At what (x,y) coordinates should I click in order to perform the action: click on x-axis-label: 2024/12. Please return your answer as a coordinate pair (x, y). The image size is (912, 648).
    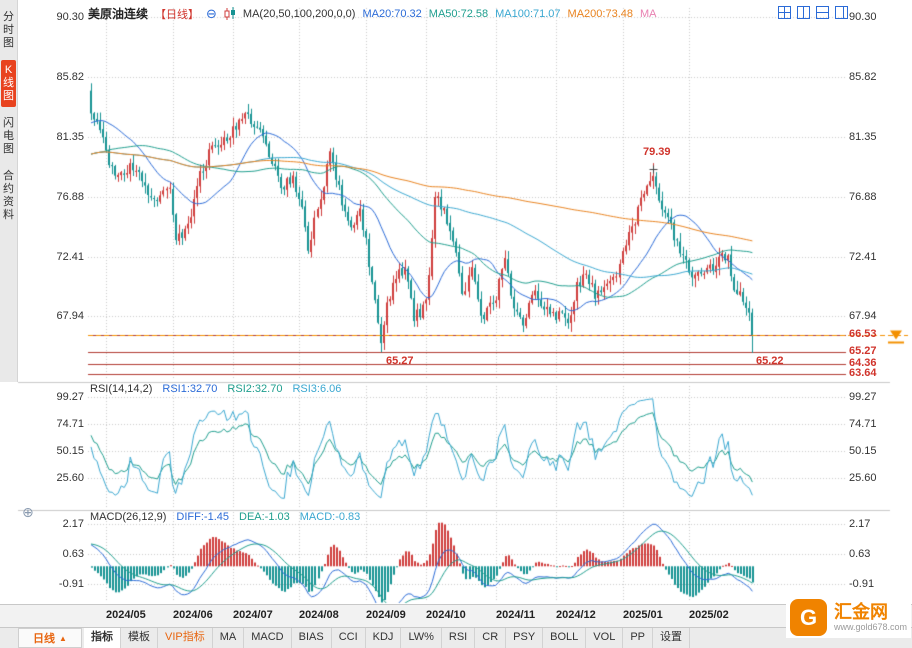
    Looking at the image, I should click on (576, 615).